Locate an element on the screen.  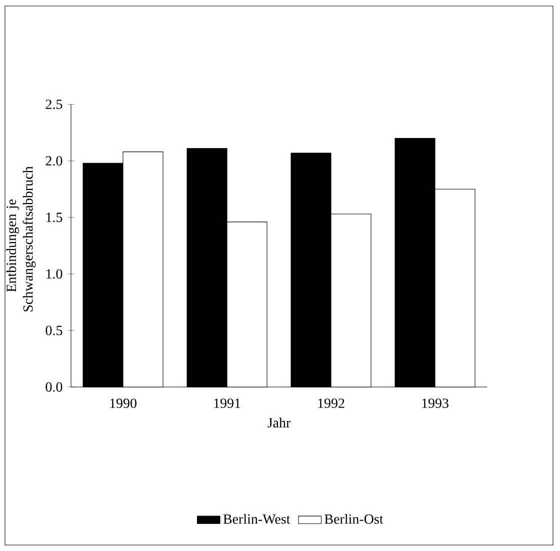
x-axis-title: Jahr is located at coordinates (279, 423).